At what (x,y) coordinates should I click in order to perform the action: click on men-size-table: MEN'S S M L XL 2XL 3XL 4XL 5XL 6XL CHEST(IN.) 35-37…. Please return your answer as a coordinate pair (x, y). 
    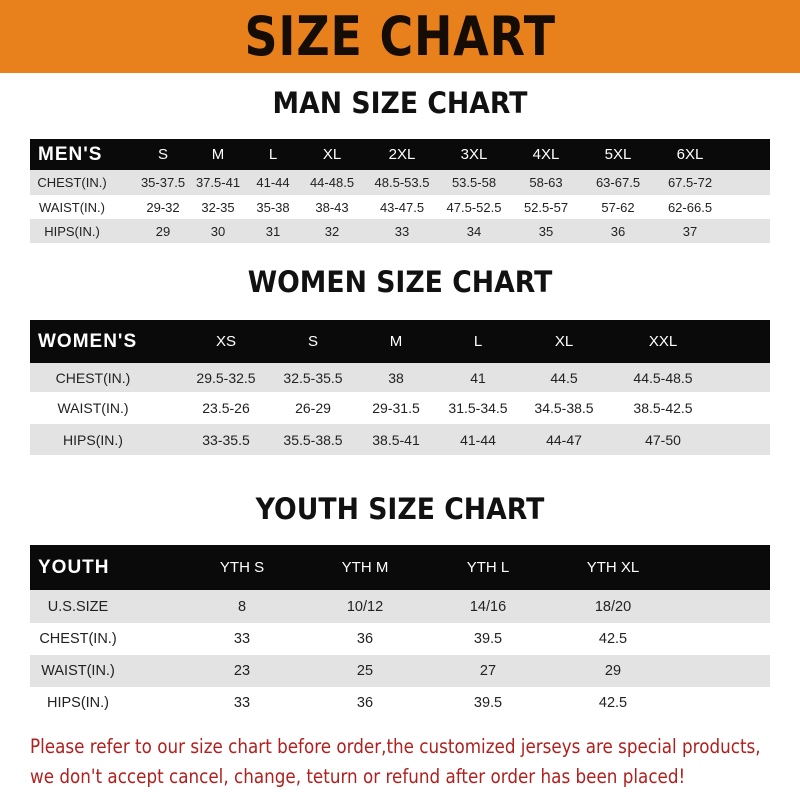
    Looking at the image, I should click on (400, 191).